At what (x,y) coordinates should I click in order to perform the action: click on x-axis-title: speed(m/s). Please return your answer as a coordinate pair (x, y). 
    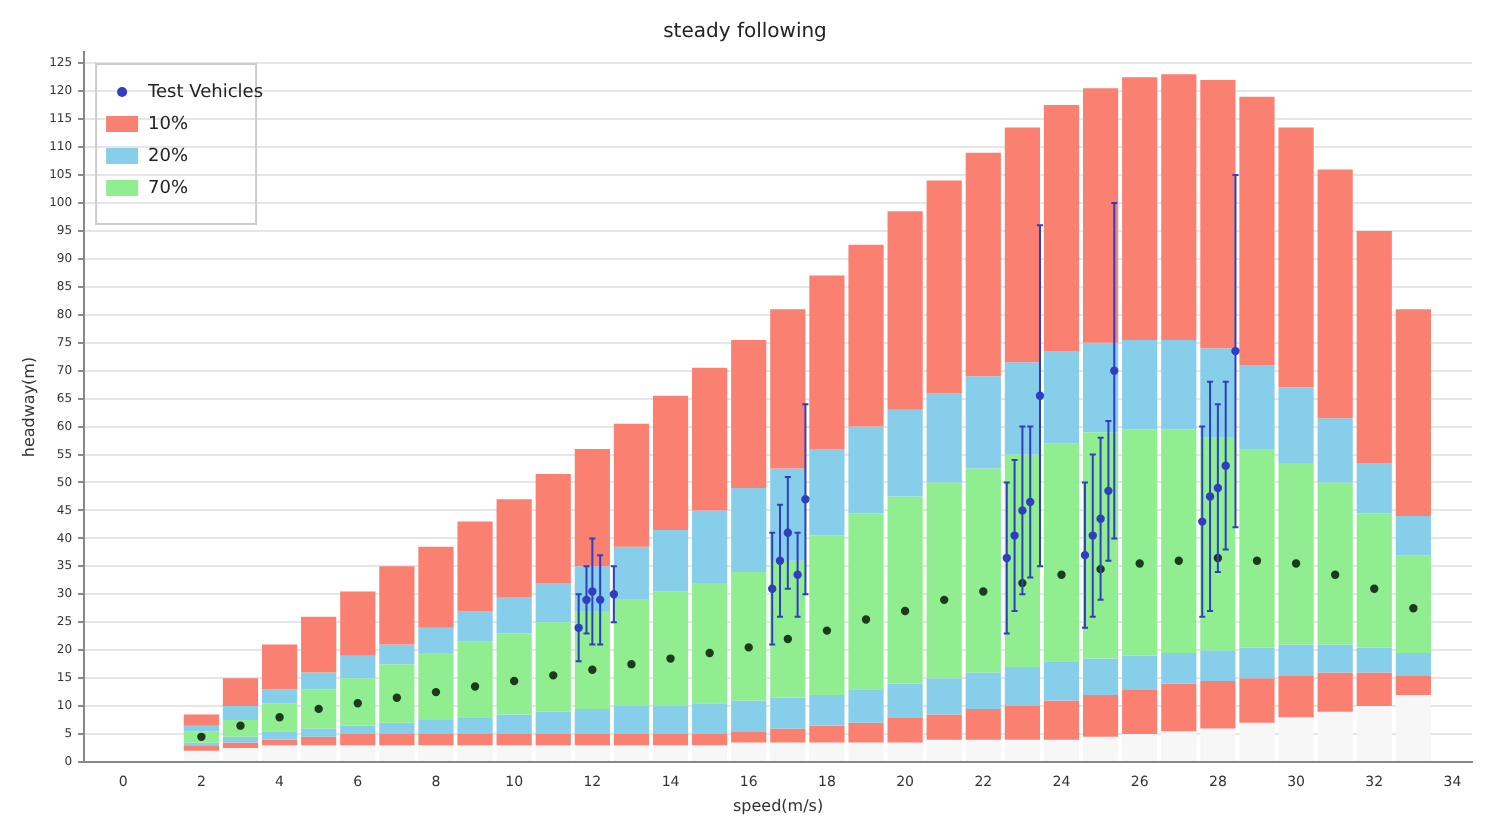
    Looking at the image, I should click on (778, 805).